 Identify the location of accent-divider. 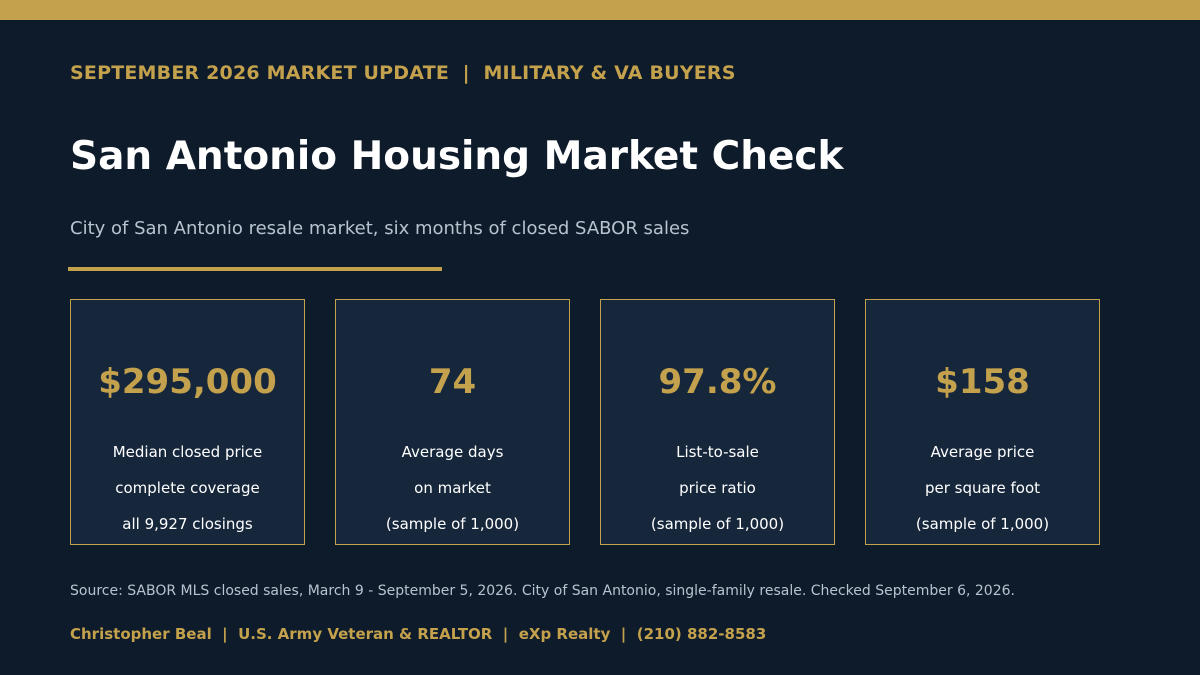
(255, 269).